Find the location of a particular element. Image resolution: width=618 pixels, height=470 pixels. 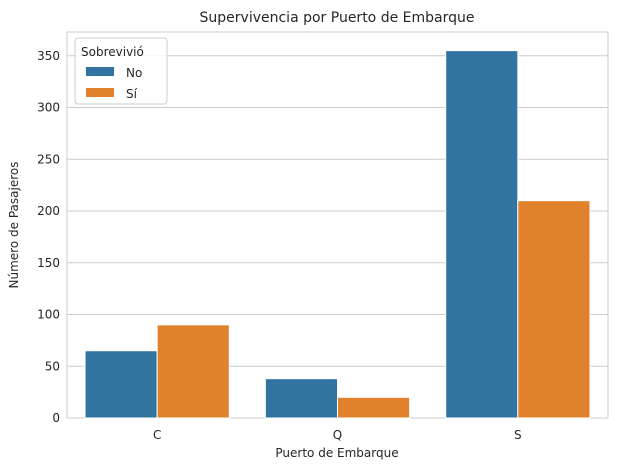

y-tick-label: 250 is located at coordinates (48, 159).